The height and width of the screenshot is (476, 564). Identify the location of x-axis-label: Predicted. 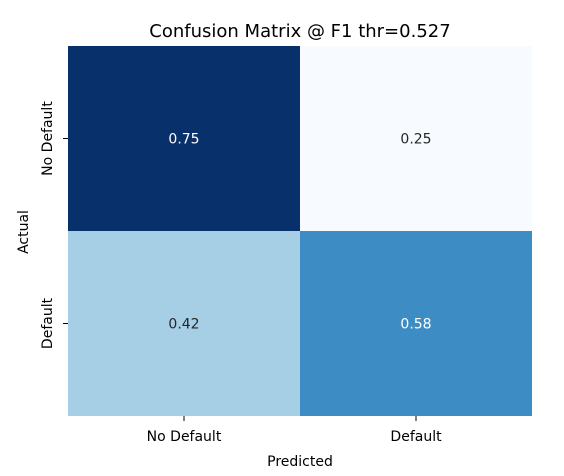
(300, 462).